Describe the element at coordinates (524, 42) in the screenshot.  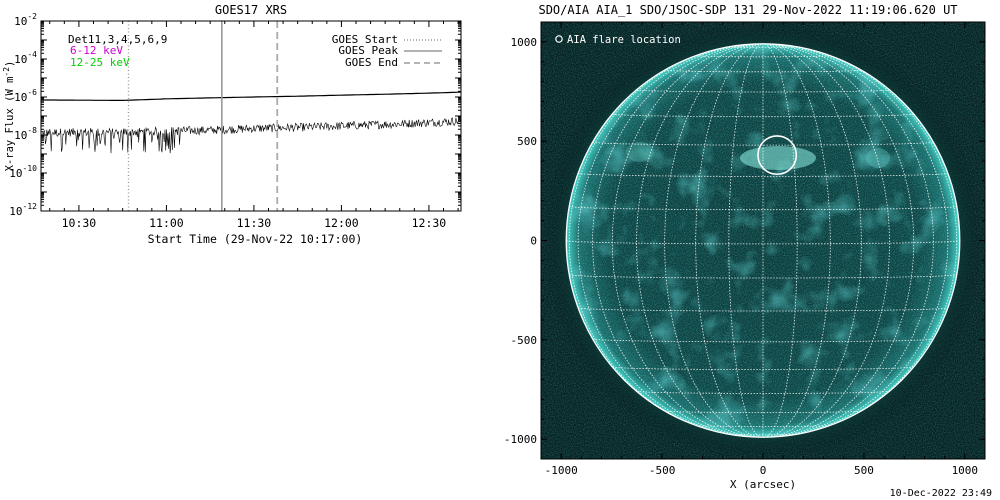
I see `aia-y-tick-label: 1000` at that location.